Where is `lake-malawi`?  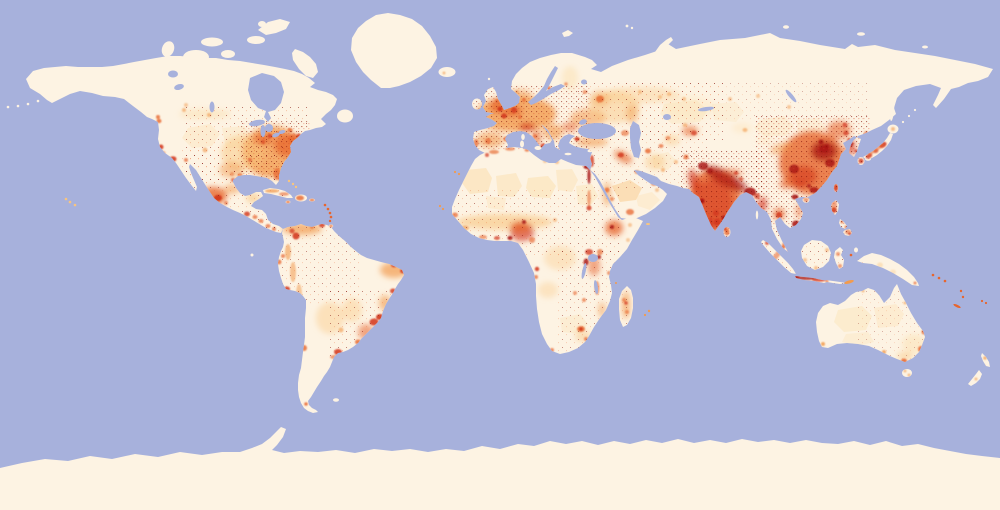 lake-malawi is located at coordinates (596, 287).